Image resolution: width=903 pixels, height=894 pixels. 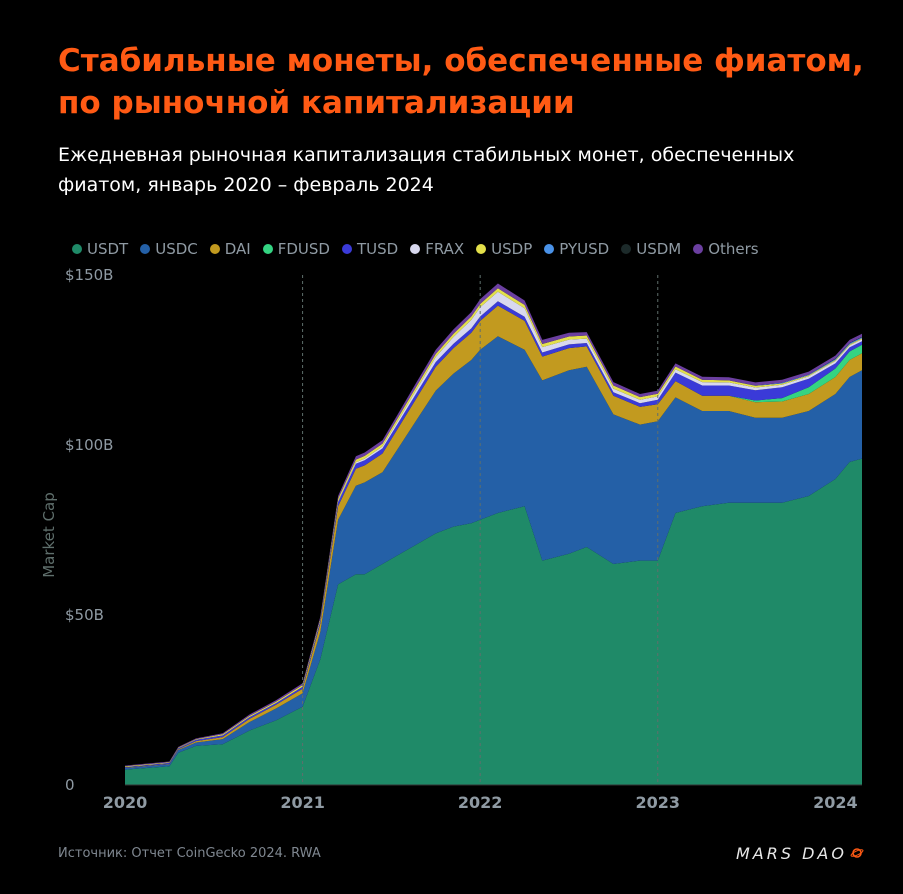 I want to click on legend-item-frax: FRAX, so click(x=437, y=249).